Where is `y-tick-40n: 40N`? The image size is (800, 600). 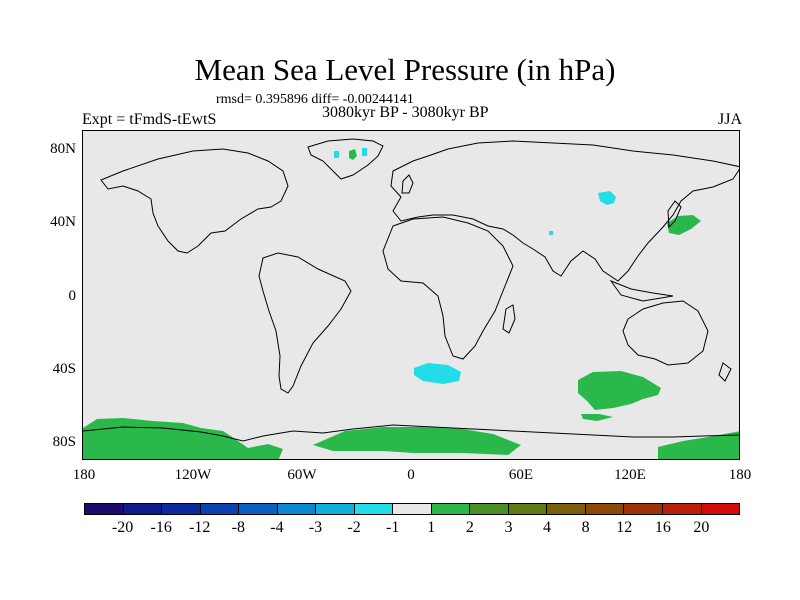
y-tick-40n: 40N is located at coordinates (63, 222).